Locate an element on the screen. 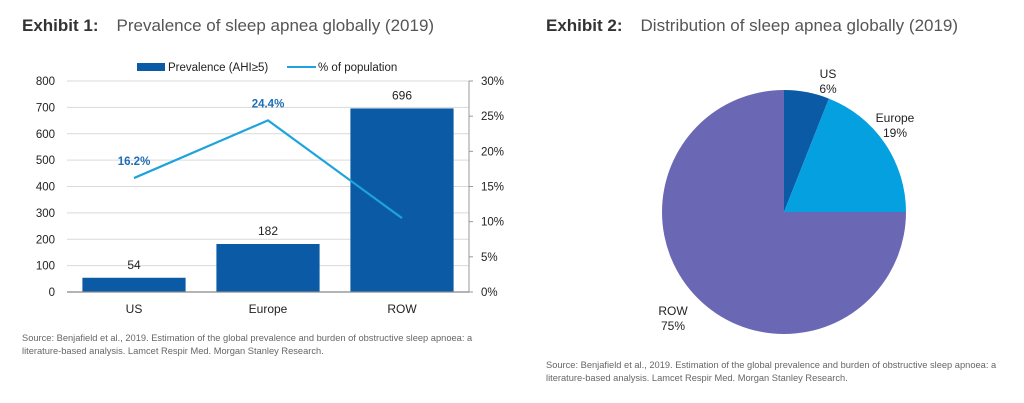  legend-swatch-prevalence is located at coordinates (151, 67).